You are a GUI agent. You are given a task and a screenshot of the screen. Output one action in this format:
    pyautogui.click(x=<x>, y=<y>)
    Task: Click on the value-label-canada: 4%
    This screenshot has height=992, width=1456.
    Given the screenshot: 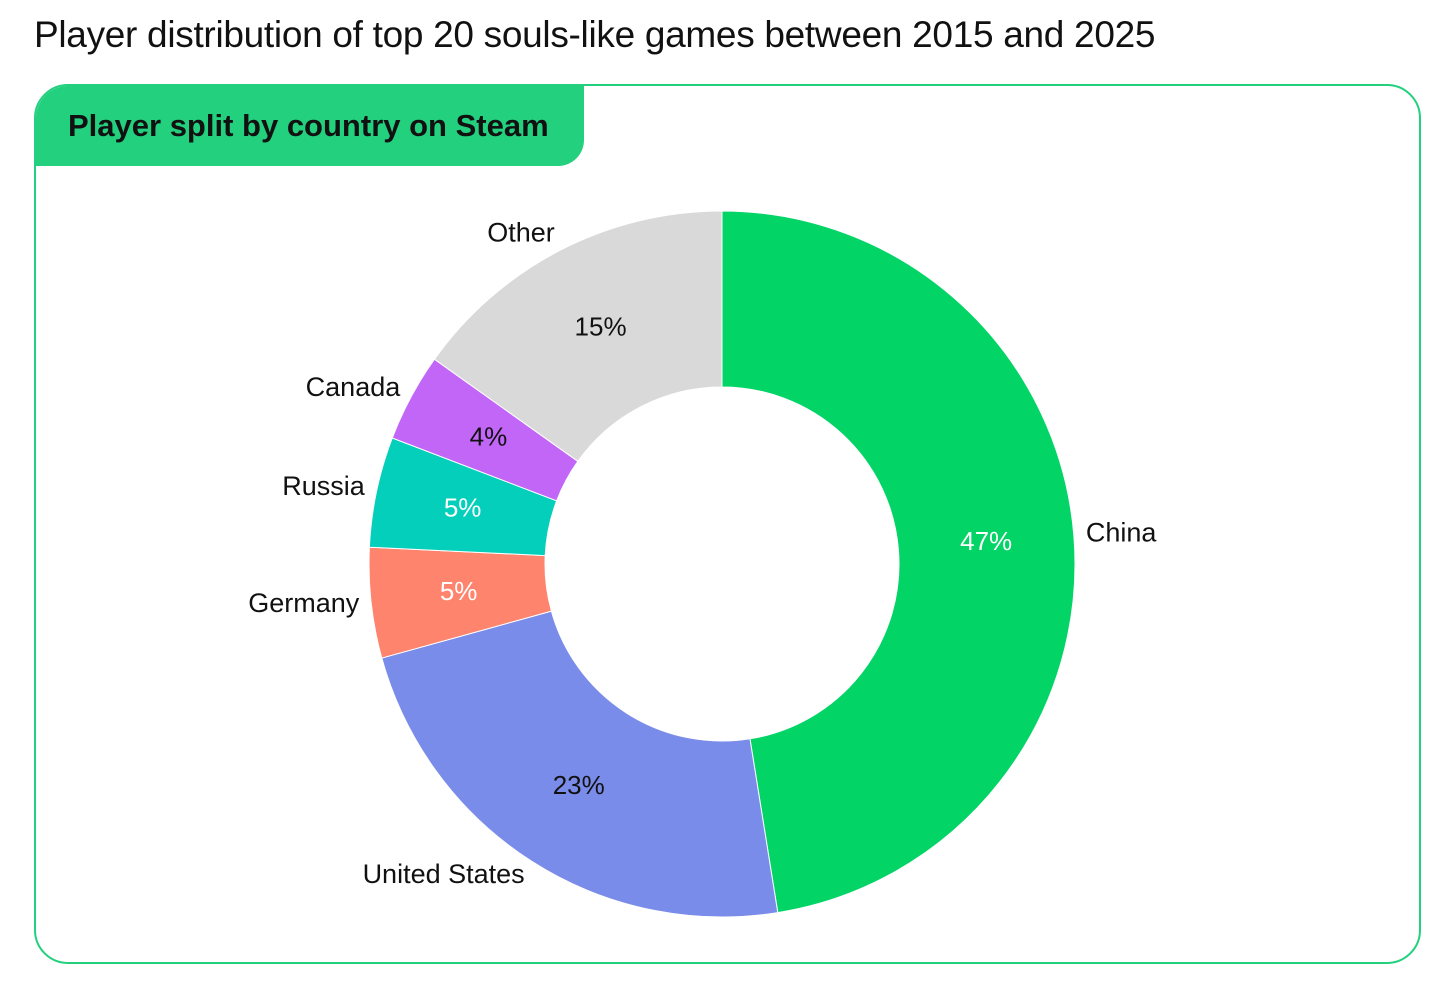 What is the action you would take?
    pyautogui.click(x=489, y=437)
    